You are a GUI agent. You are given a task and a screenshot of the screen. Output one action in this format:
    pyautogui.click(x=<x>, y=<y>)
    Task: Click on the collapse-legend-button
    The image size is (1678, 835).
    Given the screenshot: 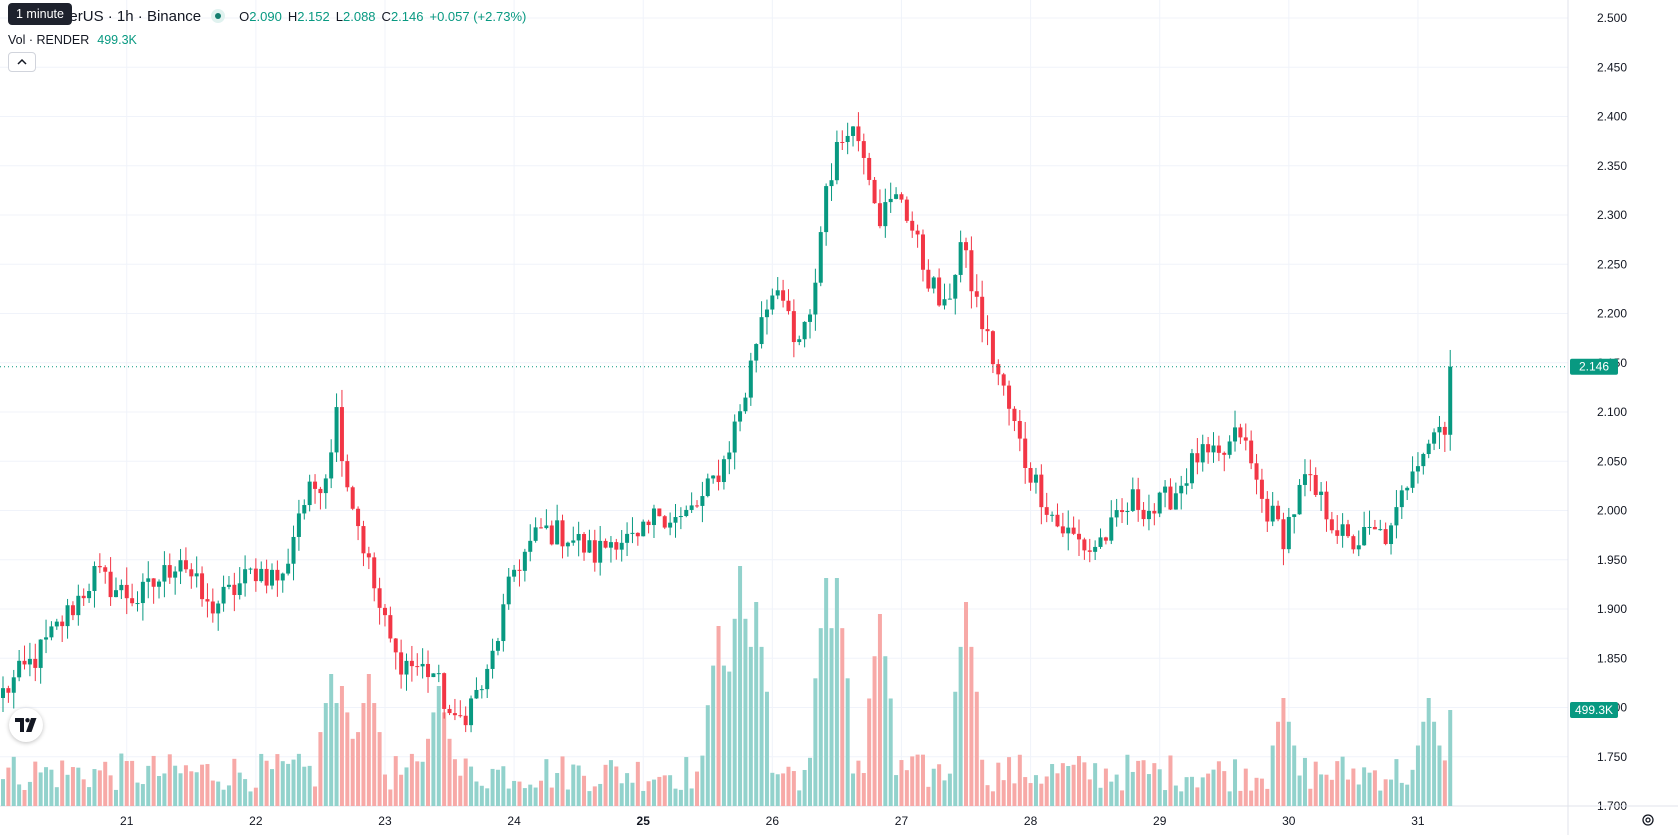 What is the action you would take?
    pyautogui.click(x=22, y=62)
    